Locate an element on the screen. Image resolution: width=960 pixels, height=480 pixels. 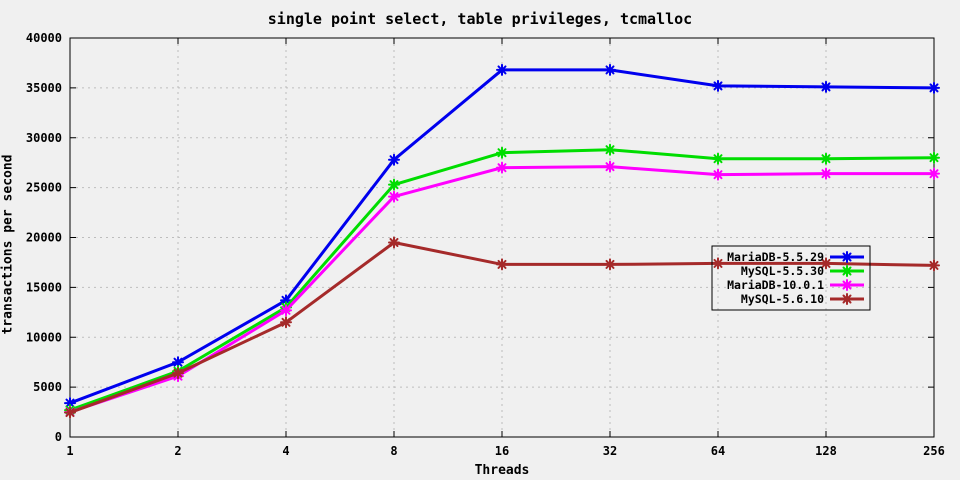
x-tick-label: 4 is located at coordinates (285, 451).